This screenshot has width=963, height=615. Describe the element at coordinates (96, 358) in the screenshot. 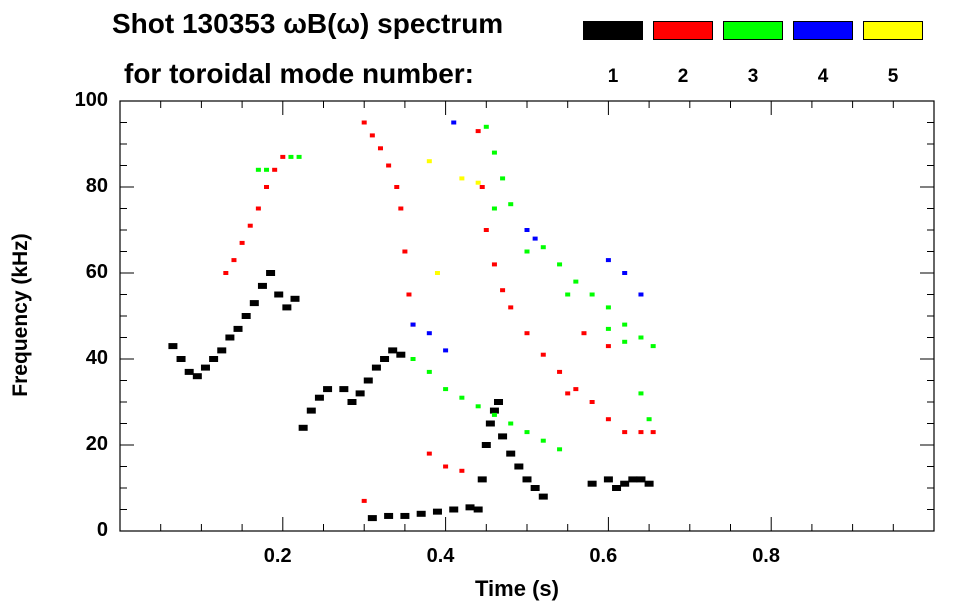

I see `y-tick-label: 40` at that location.